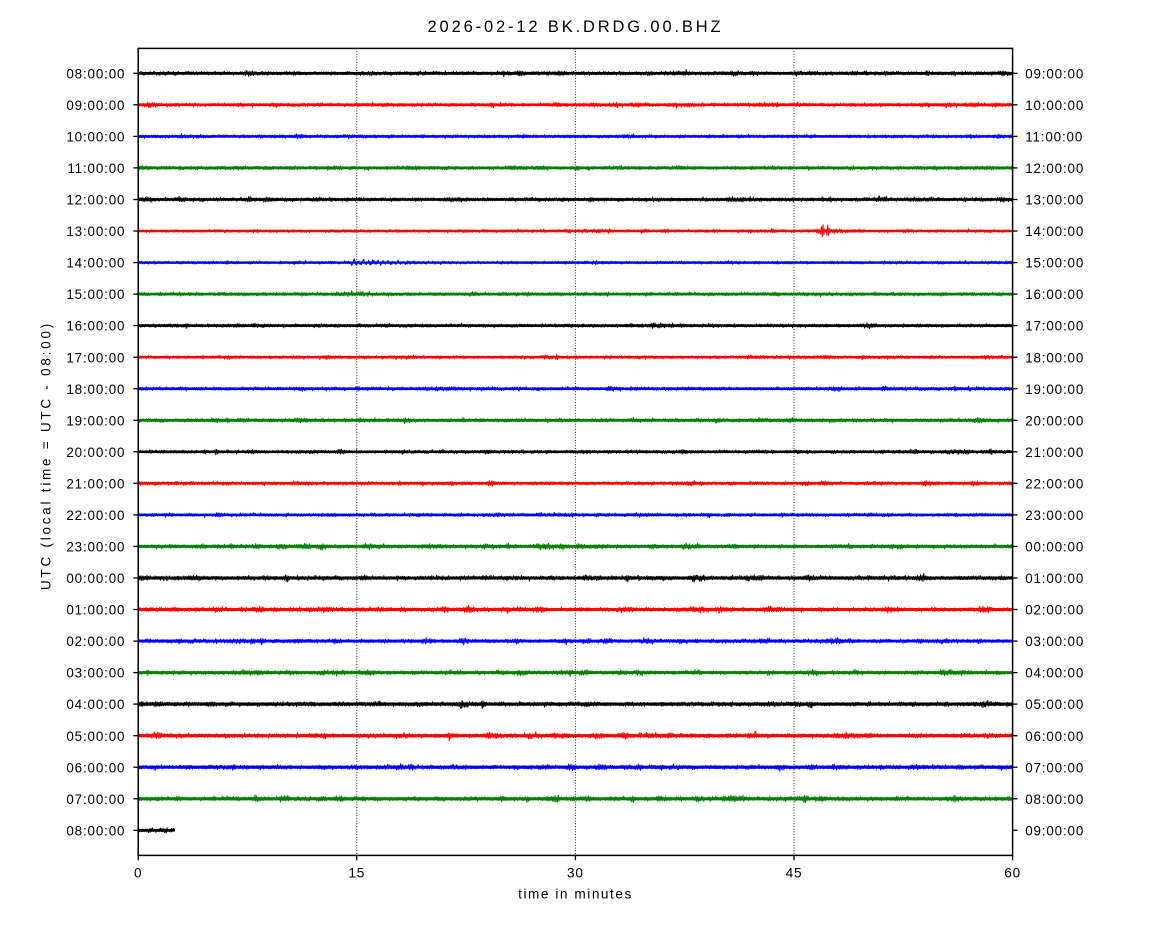  Describe the element at coordinates (356, 872) in the screenshot. I see `svg-text: 15` at that location.